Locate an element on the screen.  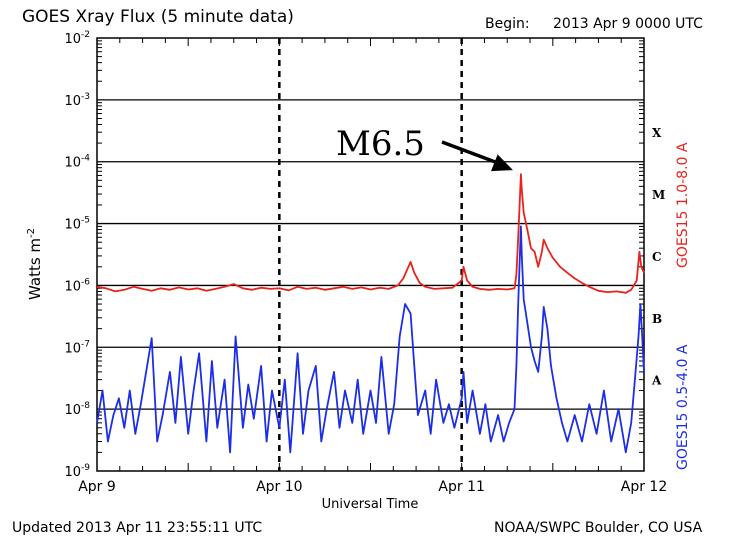
x-axis-label: Universal Time is located at coordinates (370, 504).